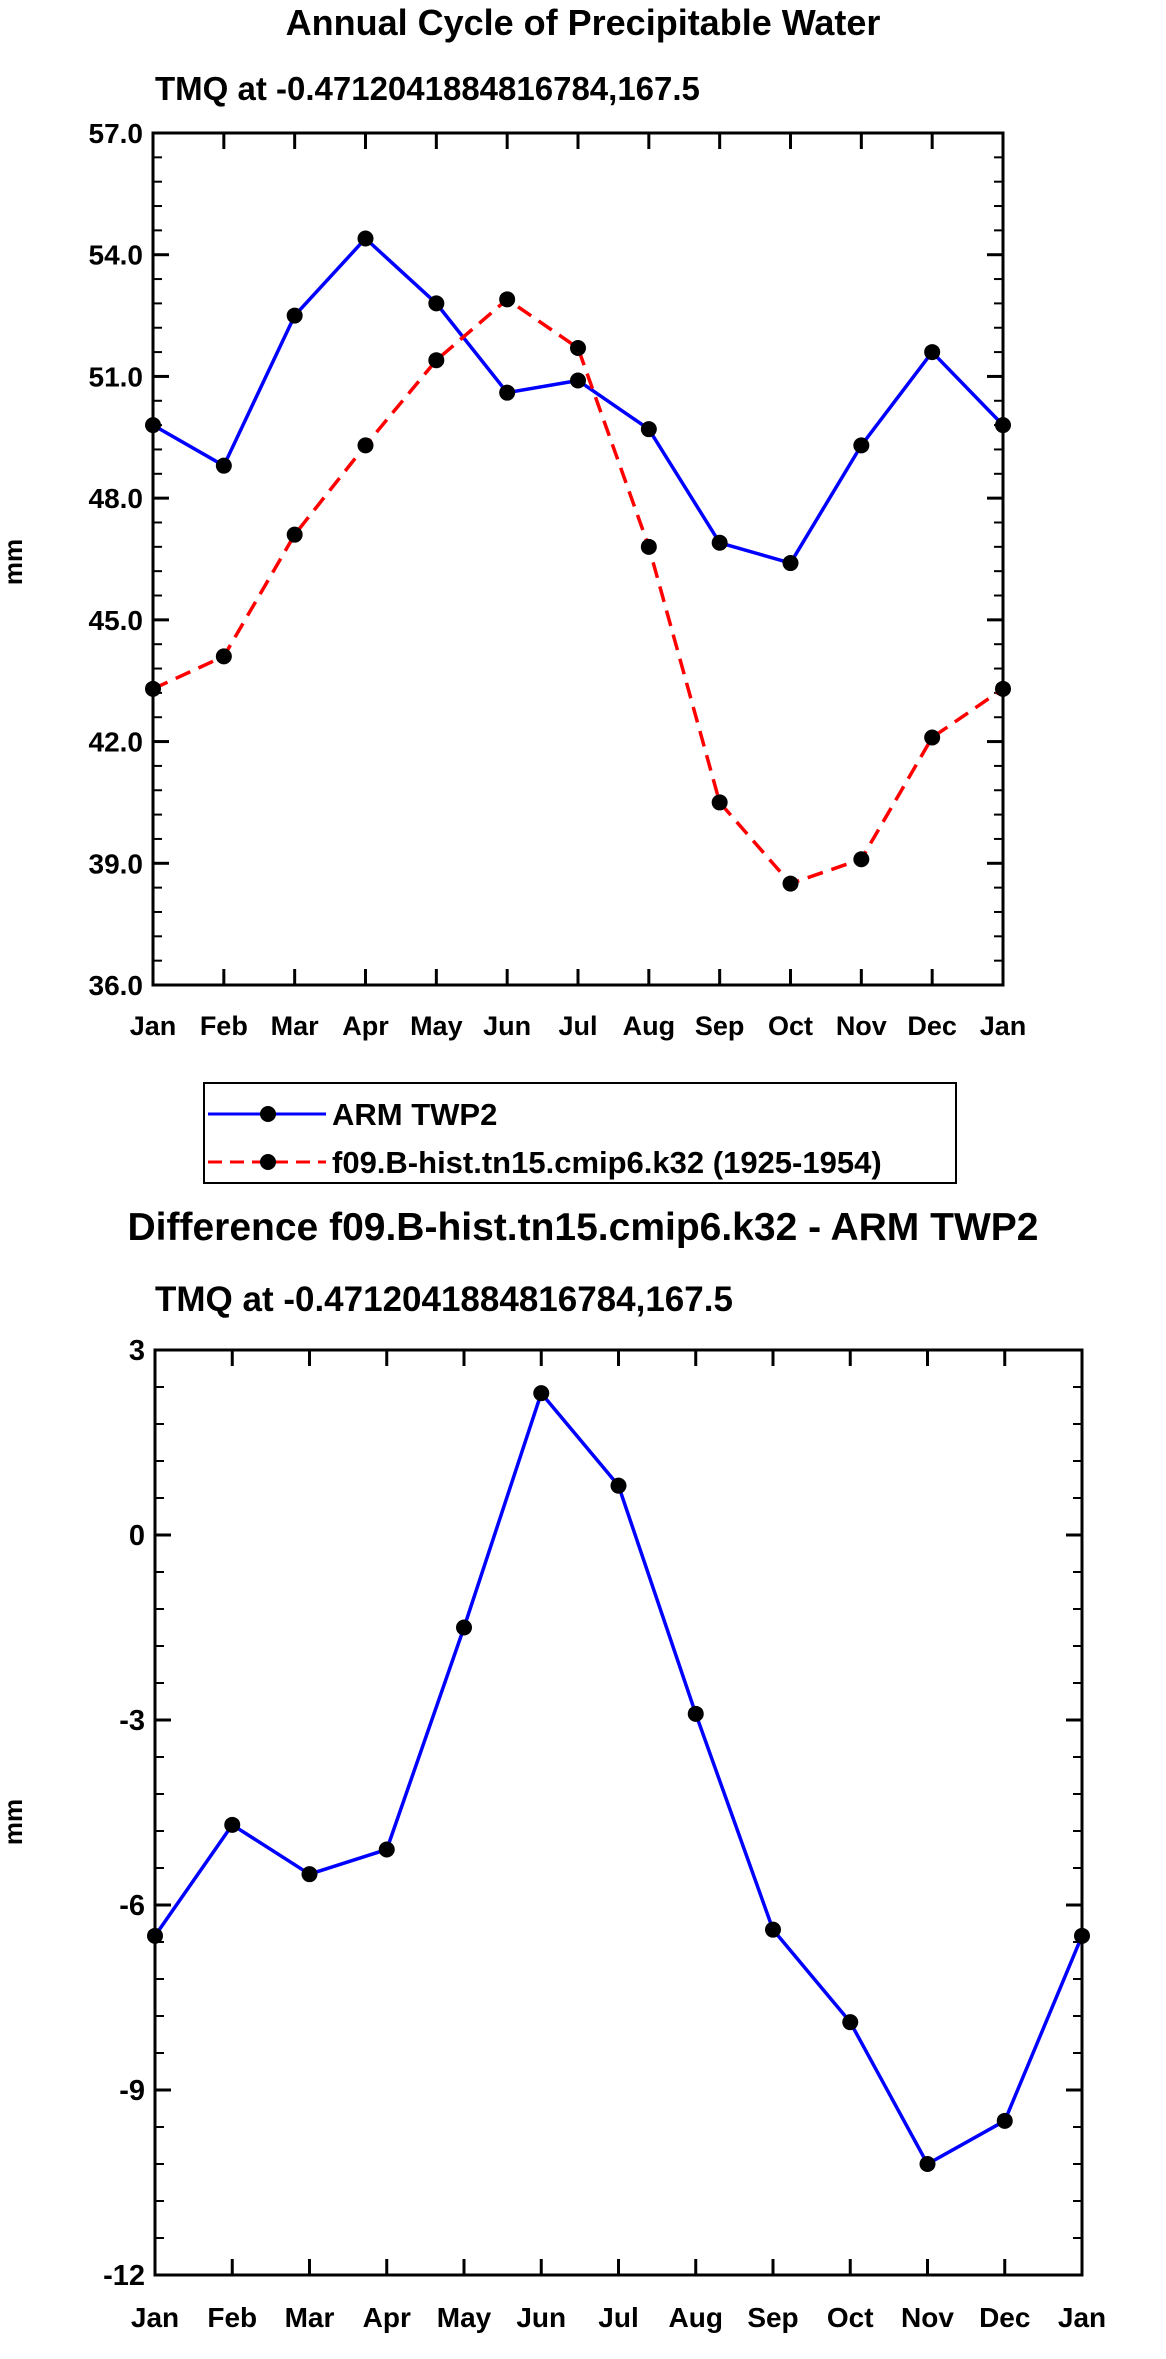 The height and width of the screenshot is (2359, 1166). I want to click on y-tick-label: 45.0, so click(116, 620).